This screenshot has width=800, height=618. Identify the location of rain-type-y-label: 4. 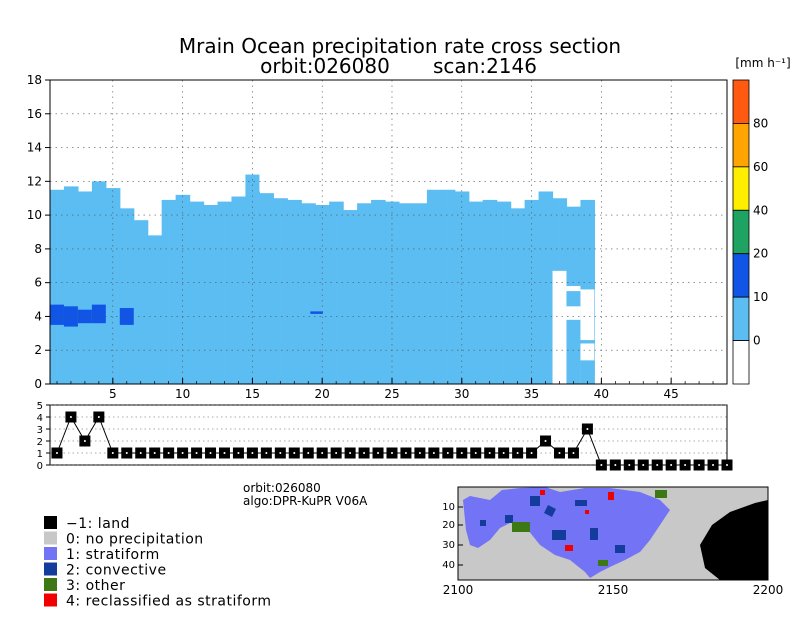
(40, 418).